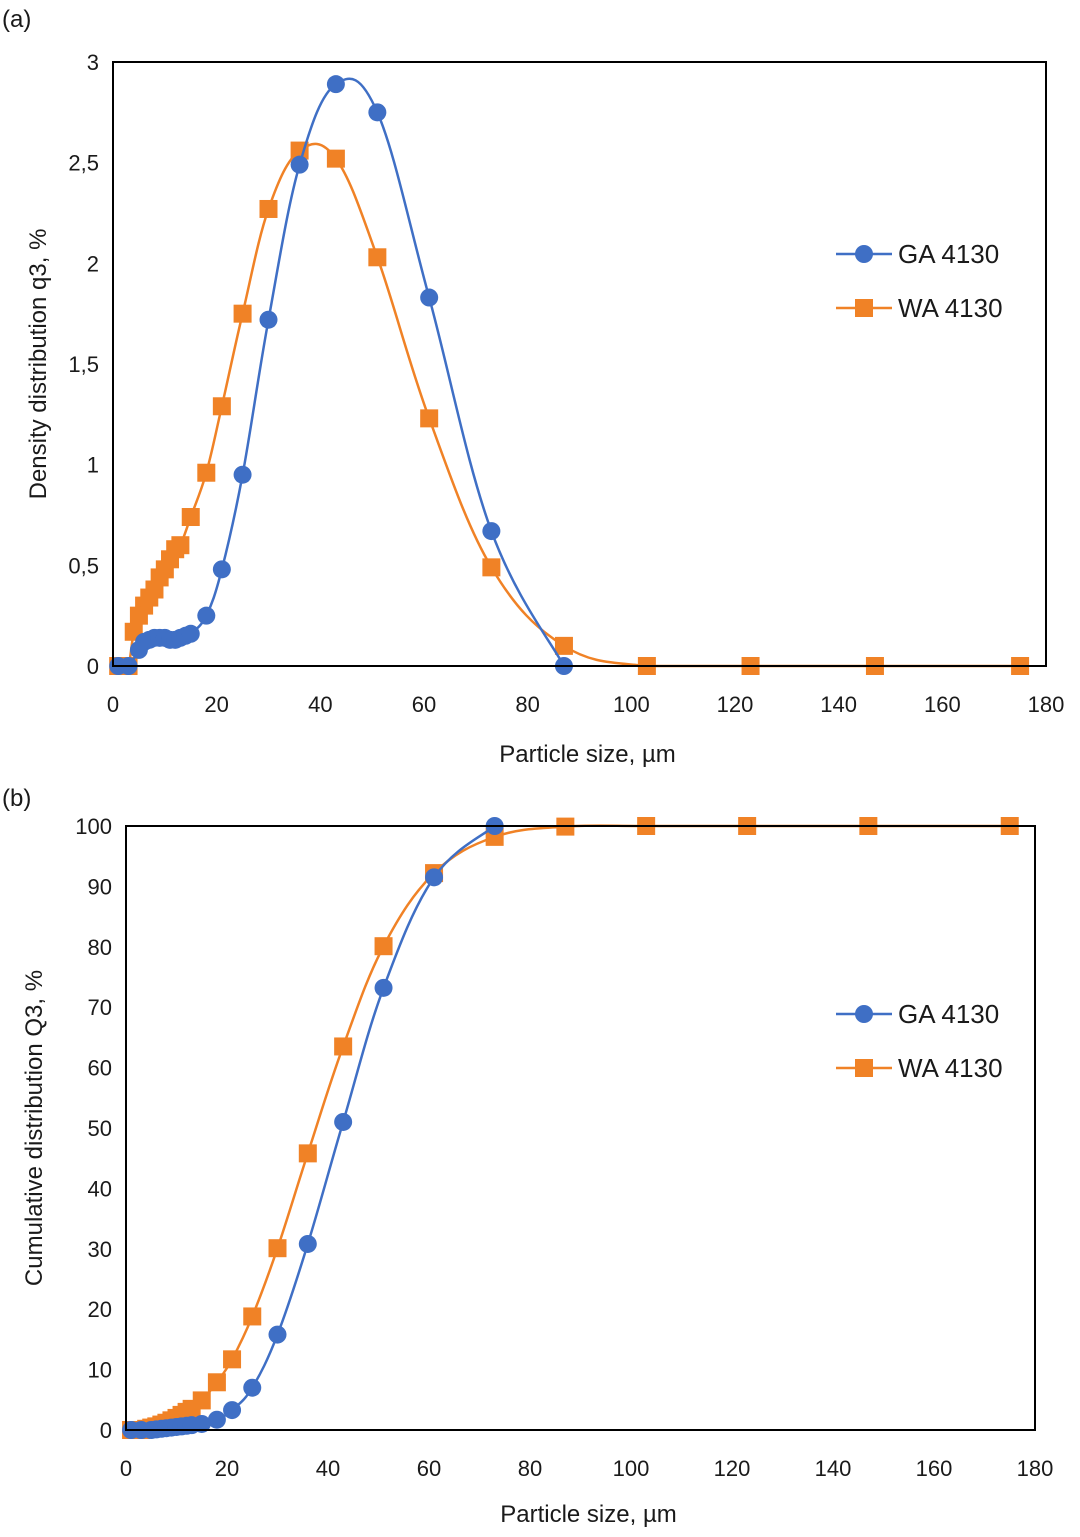 The height and width of the screenshot is (1537, 1080). What do you see at coordinates (93, 465) in the screenshot?
I see `y-tick-label: 1` at bounding box center [93, 465].